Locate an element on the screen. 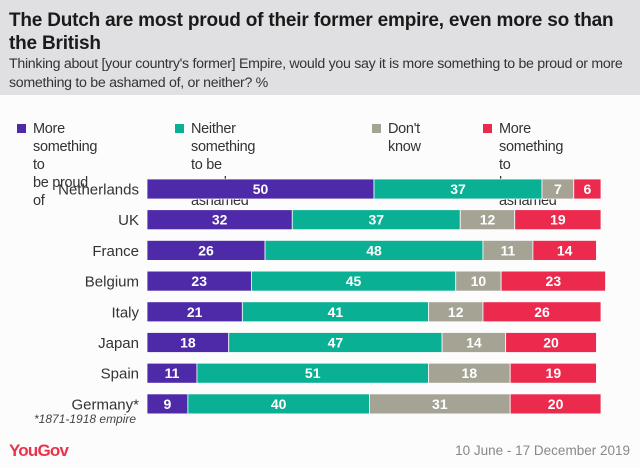 Image resolution: width=640 pixels, height=468 pixels. data-label: 32 is located at coordinates (220, 220).